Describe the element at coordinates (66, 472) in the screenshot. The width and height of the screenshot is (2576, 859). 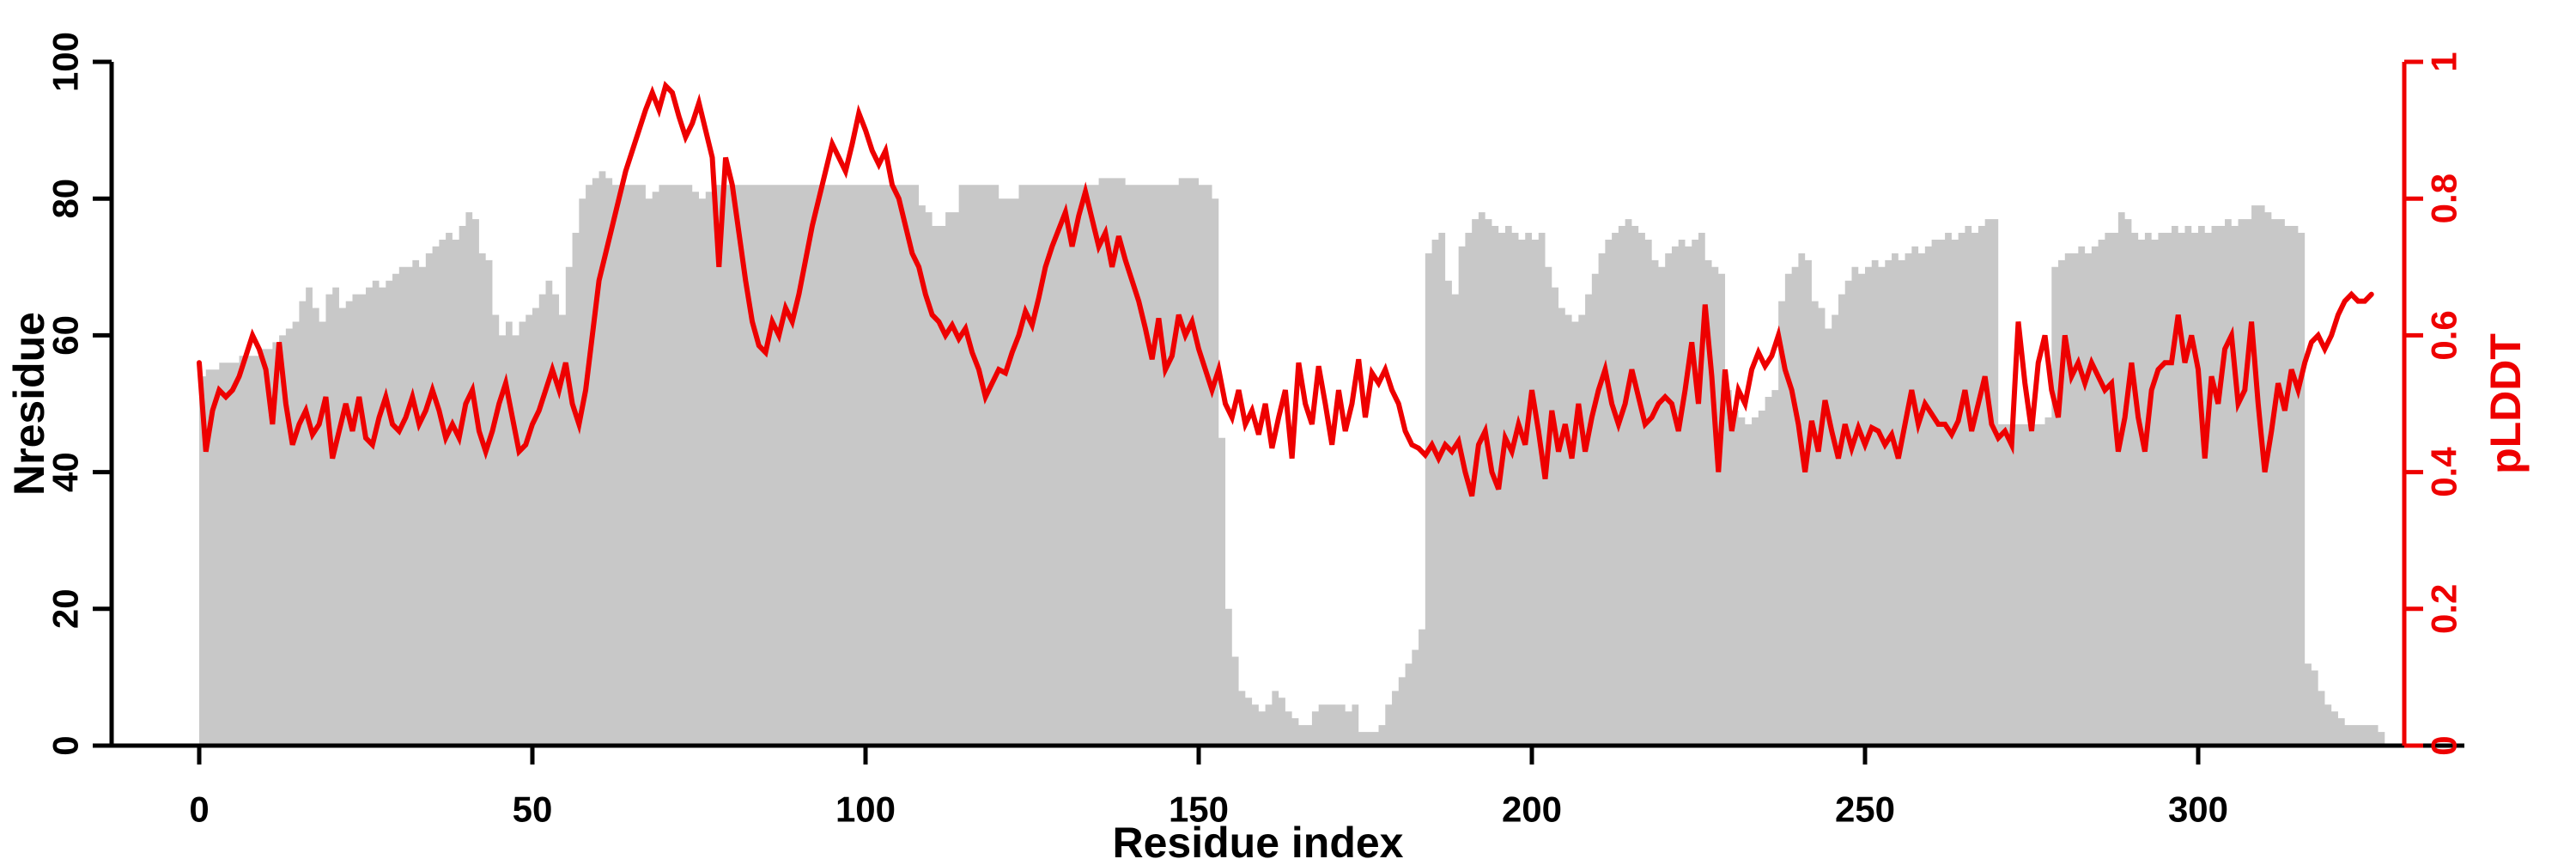
I see `left-tick-label: 40` at that location.